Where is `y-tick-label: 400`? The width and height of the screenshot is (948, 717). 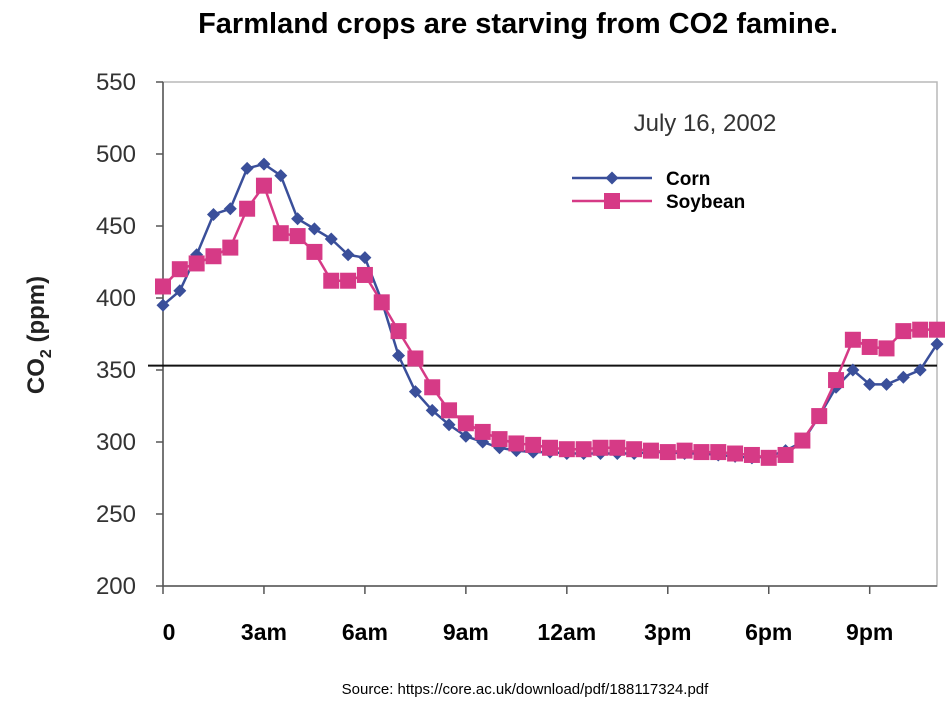 y-tick-label: 400 is located at coordinates (116, 298).